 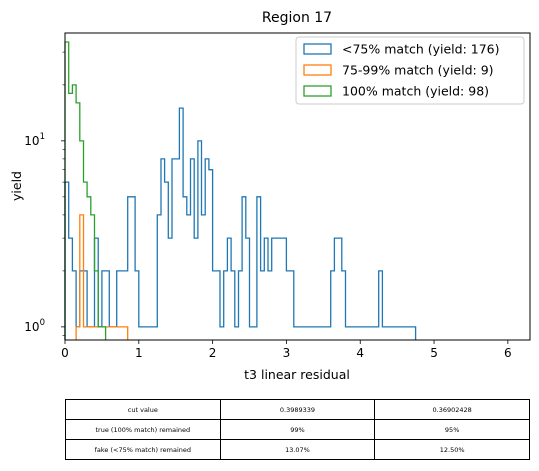 I want to click on x-tick-label: 5, so click(x=434, y=353).